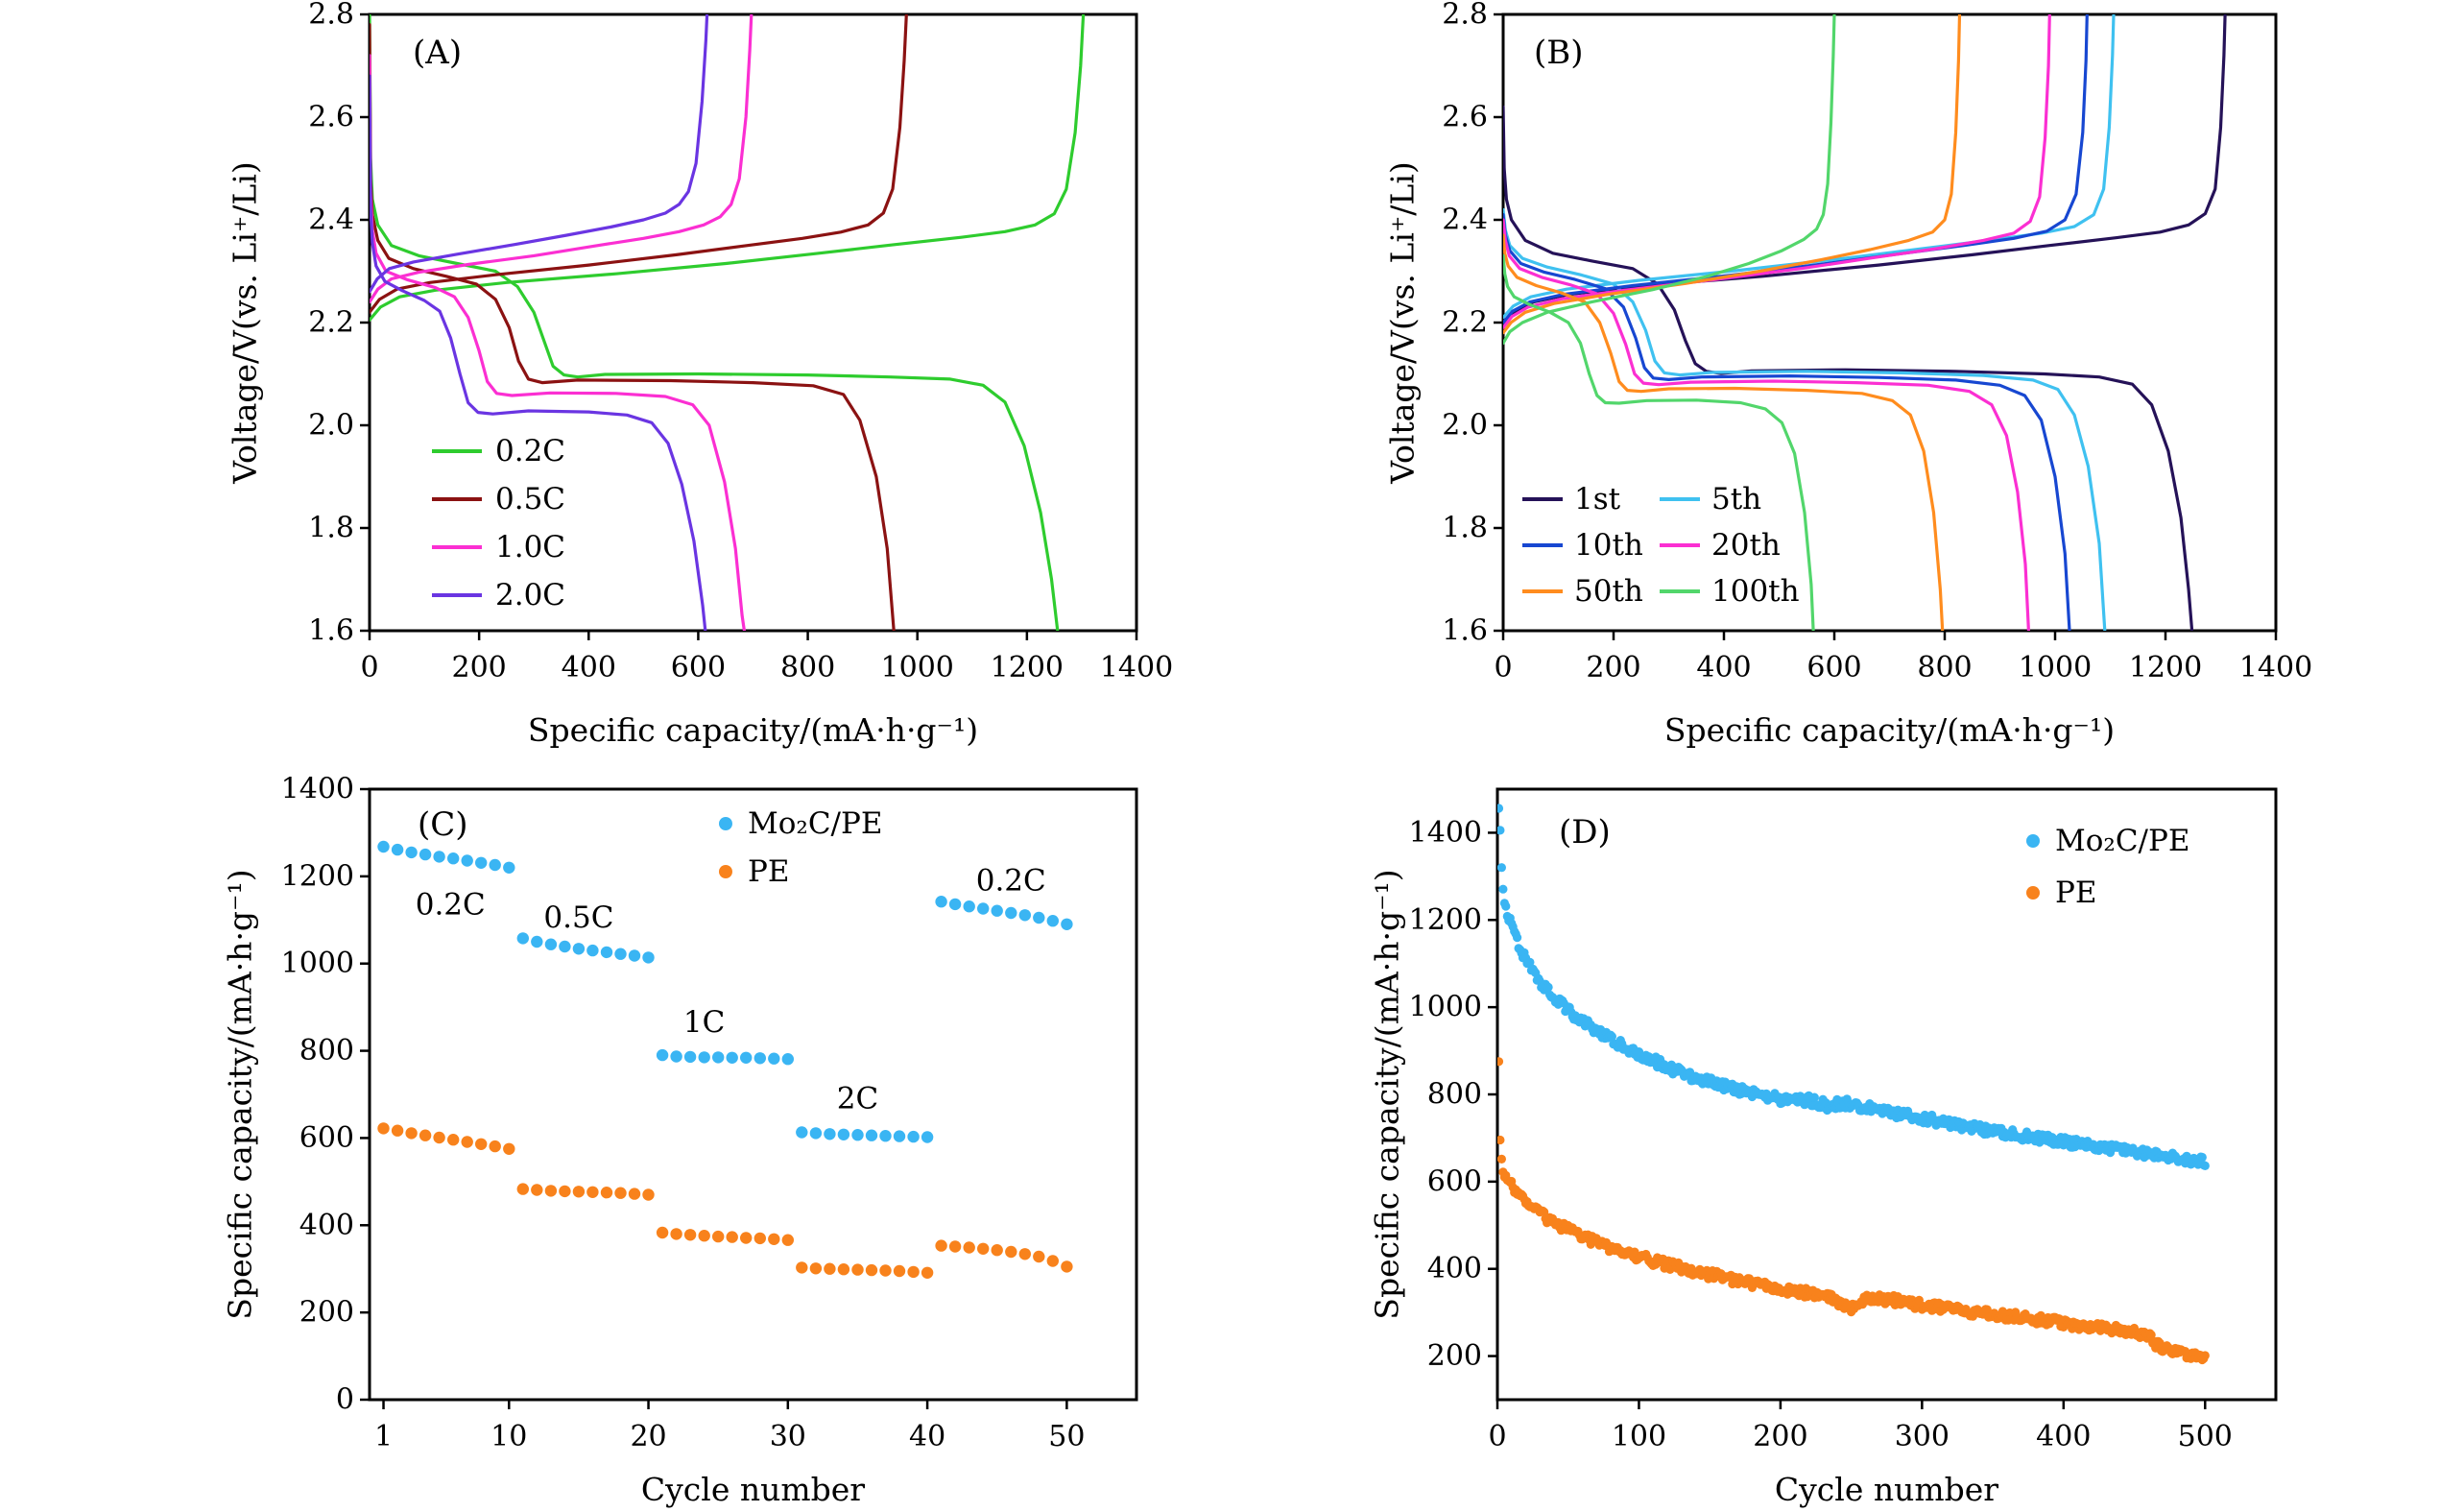  What do you see at coordinates (1559, 53) in the screenshot?
I see `panel-label: (B)` at bounding box center [1559, 53].